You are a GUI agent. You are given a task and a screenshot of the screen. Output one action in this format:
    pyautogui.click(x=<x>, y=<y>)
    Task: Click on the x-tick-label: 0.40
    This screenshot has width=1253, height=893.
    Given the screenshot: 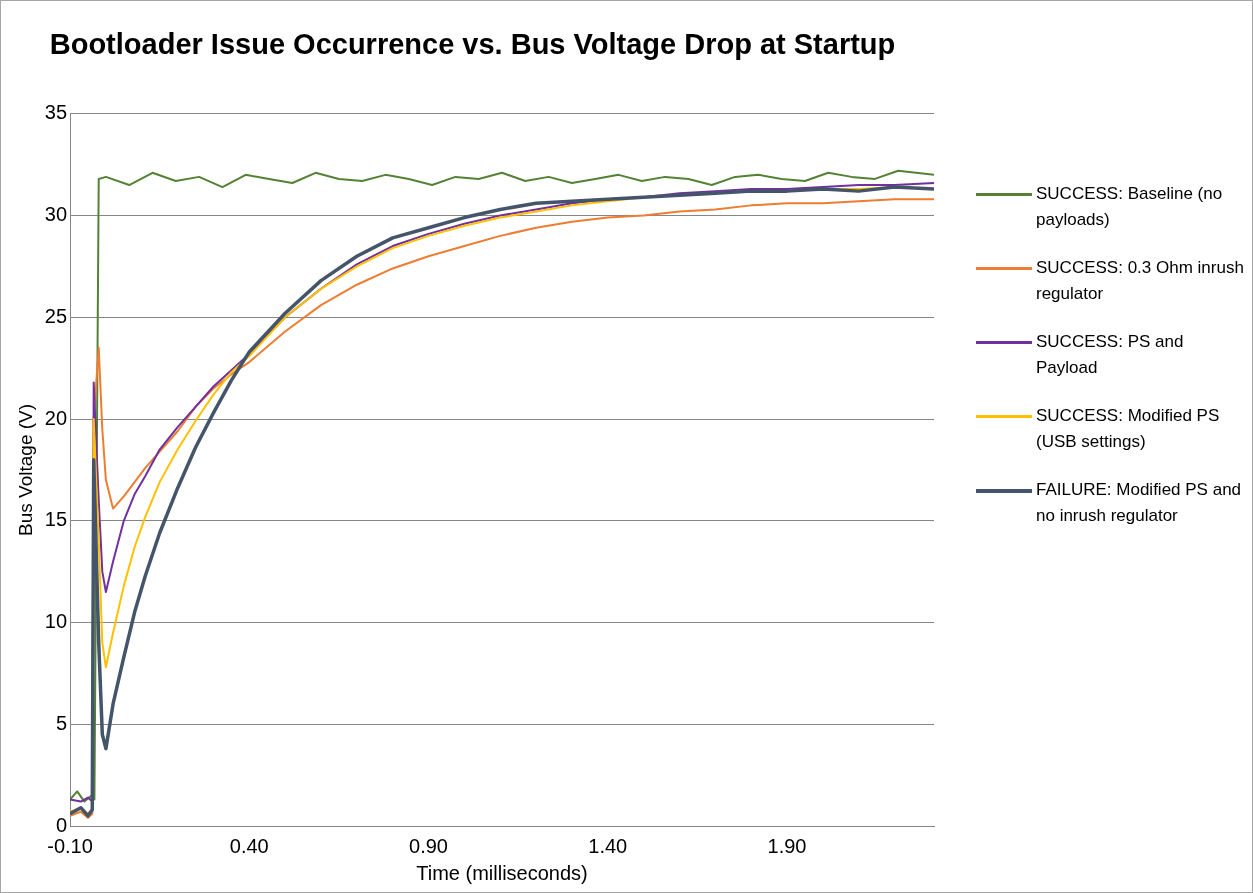 What is the action you would take?
    pyautogui.click(x=249, y=845)
    